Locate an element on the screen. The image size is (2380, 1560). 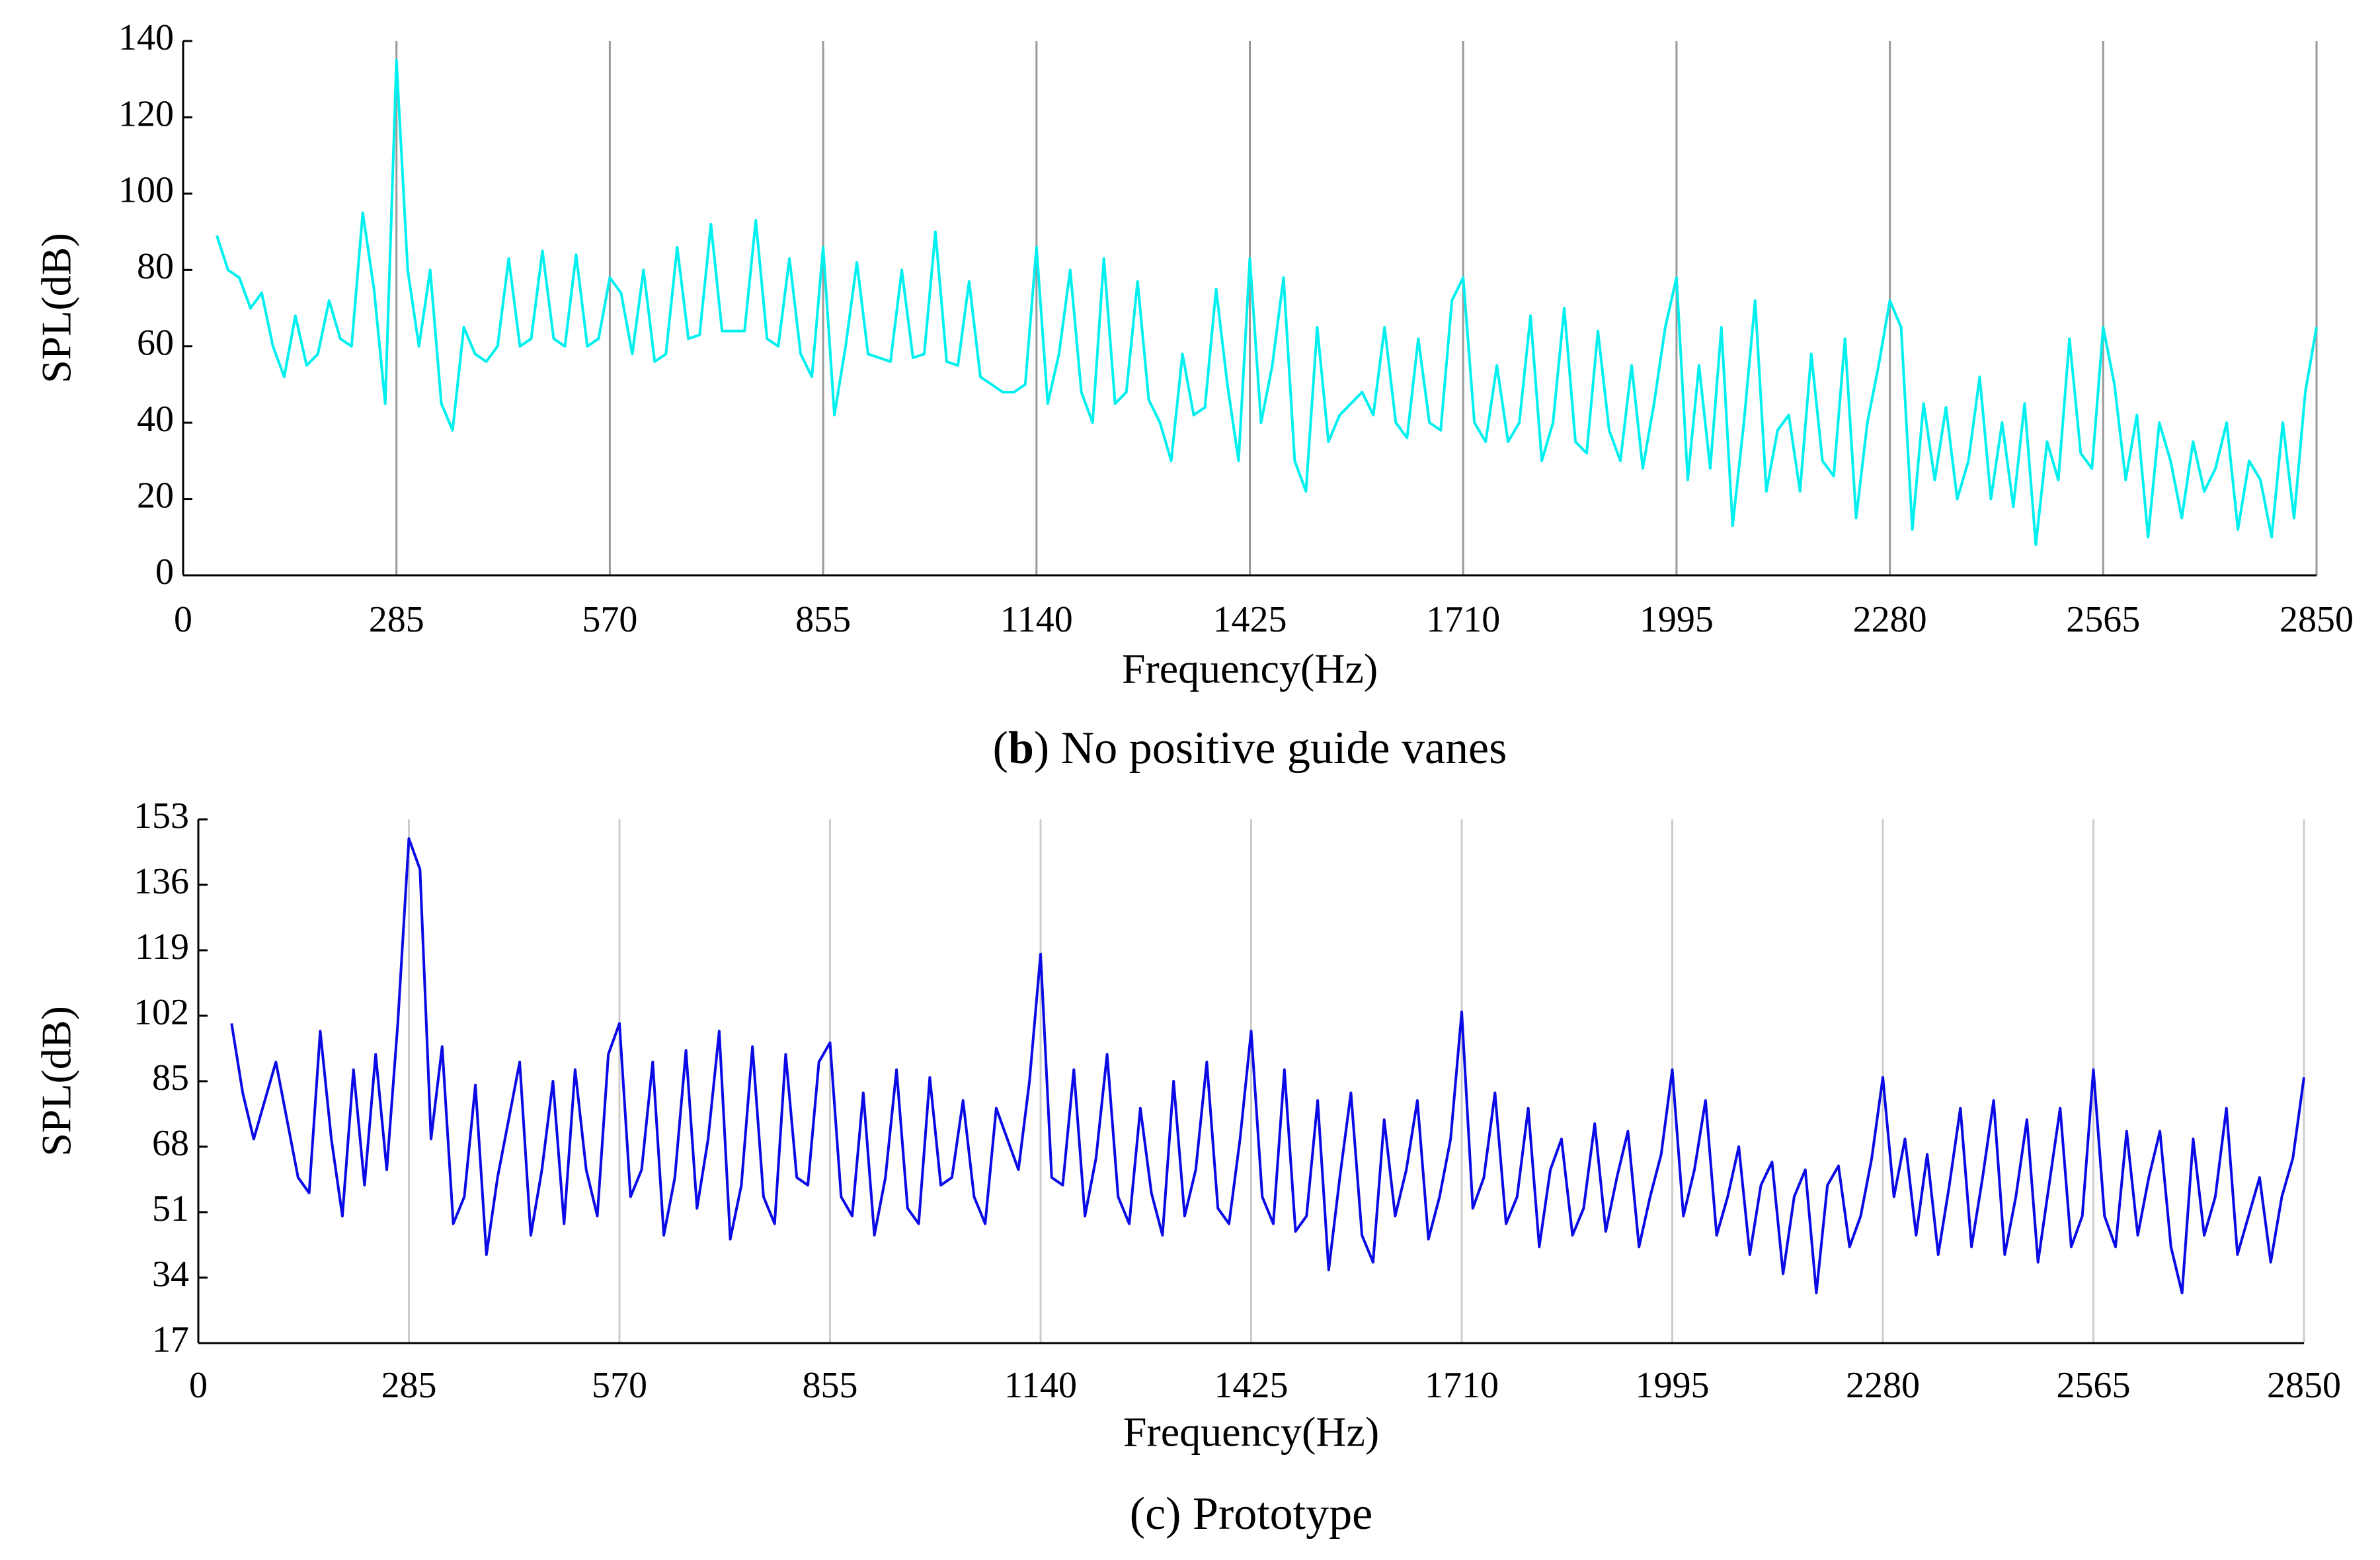
y-tick-label: 85 is located at coordinates (170, 1077).